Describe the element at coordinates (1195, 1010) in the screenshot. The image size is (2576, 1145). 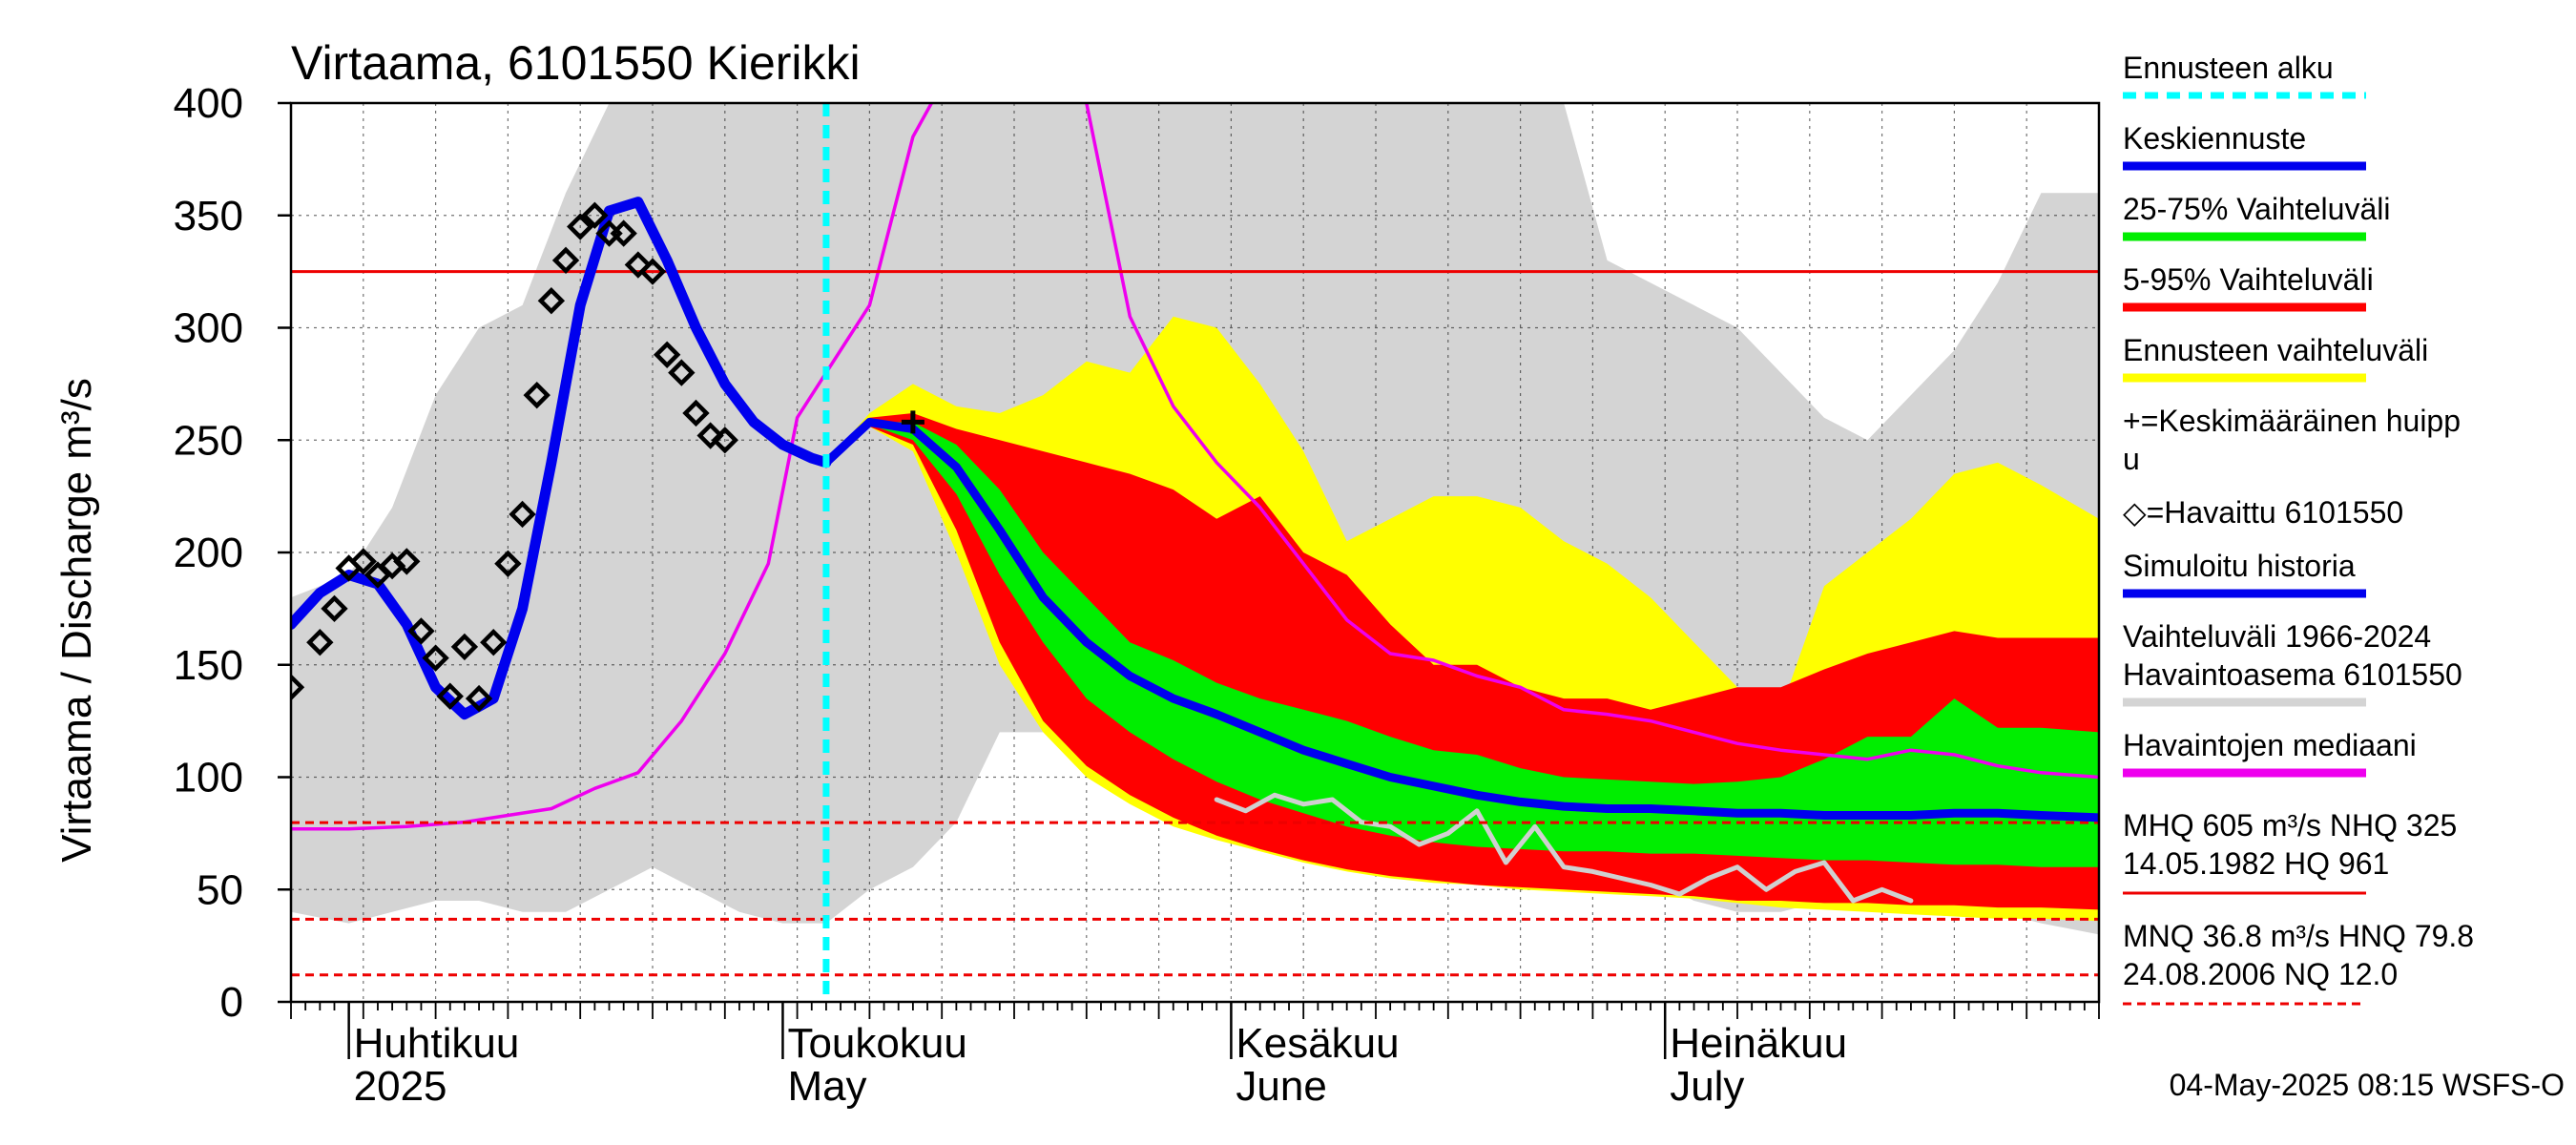
I see `x-ticks` at that location.